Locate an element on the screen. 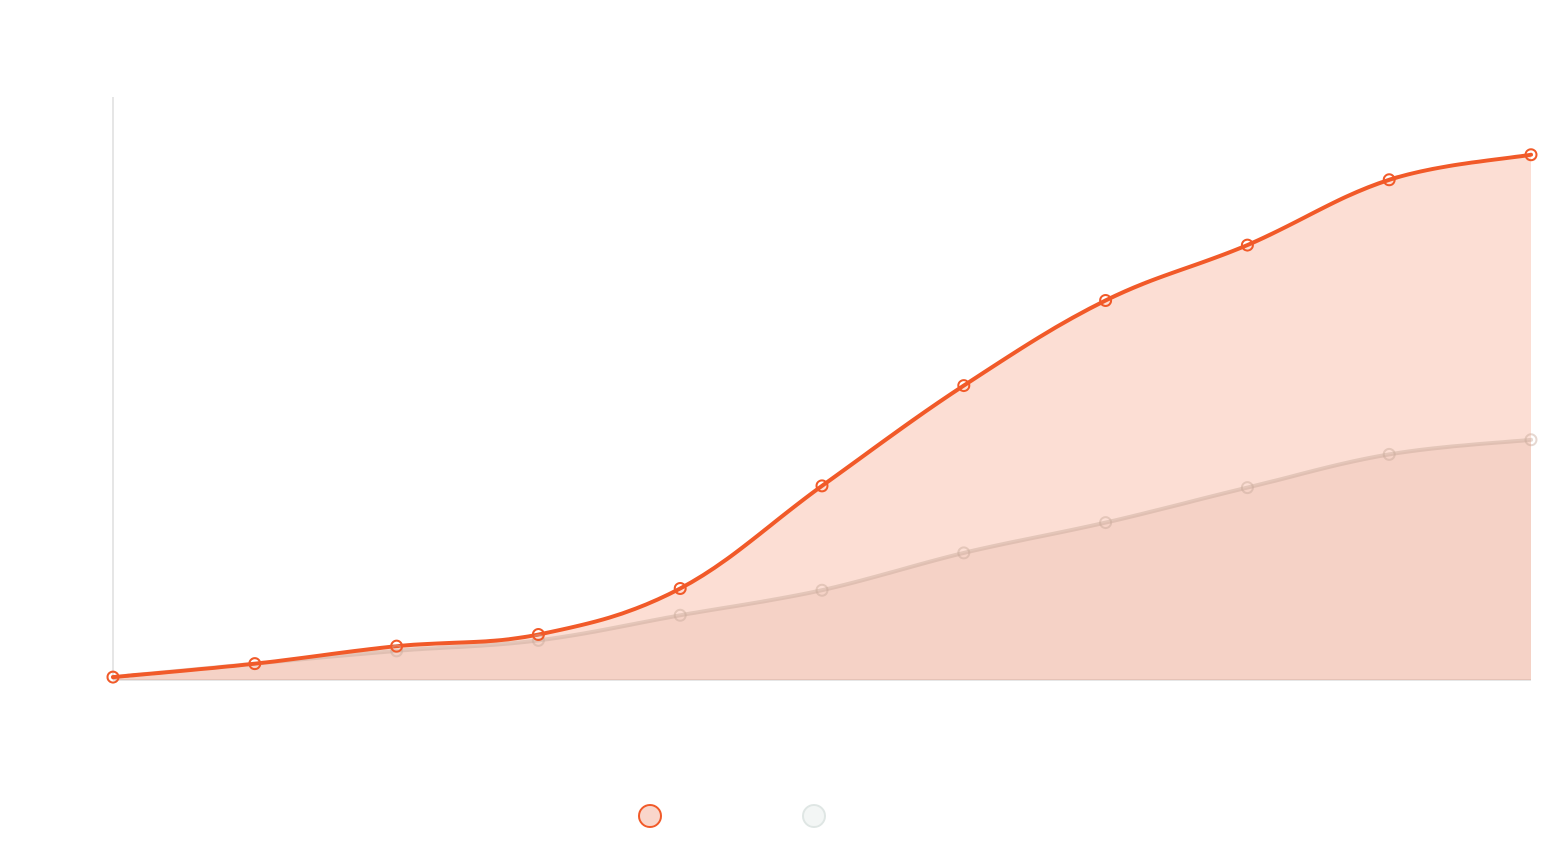 This screenshot has height=850, width=1564. legend is located at coordinates (732, 816).